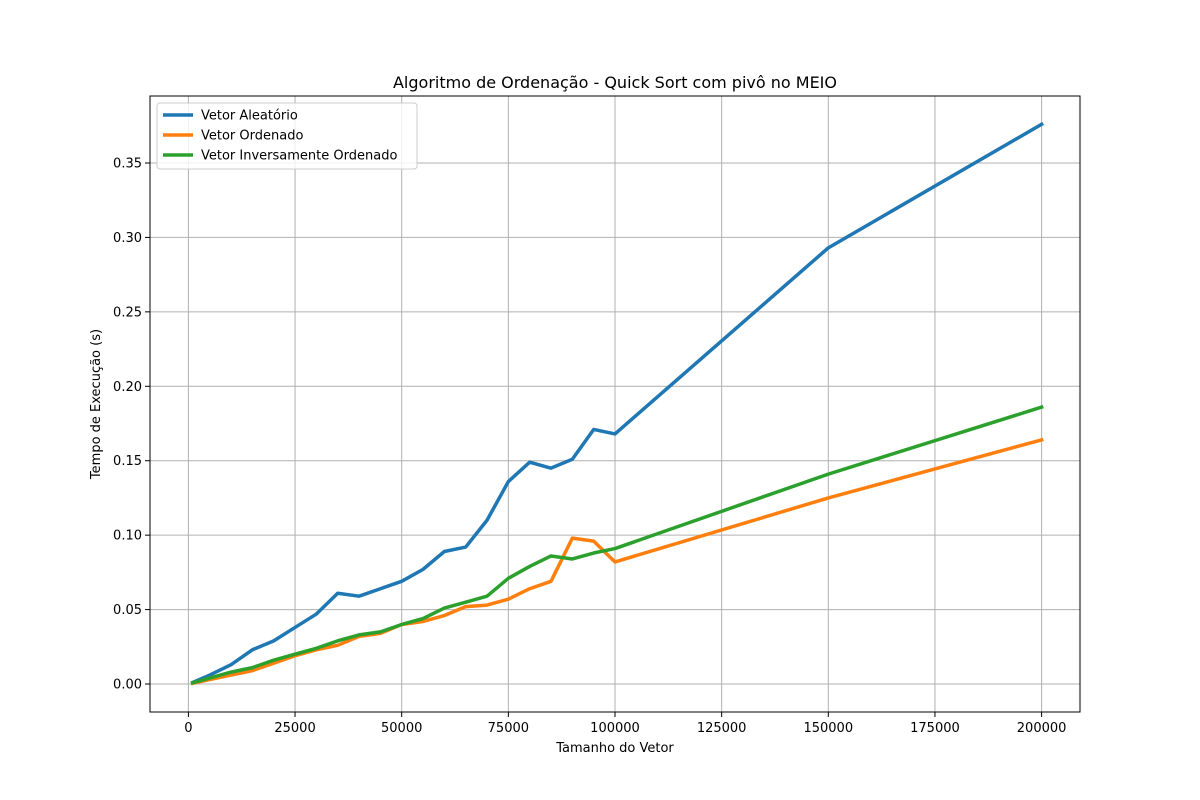 Image resolution: width=1200 pixels, height=800 pixels. Describe the element at coordinates (127, 163) in the screenshot. I see `y-tick-label: 0.35` at that location.